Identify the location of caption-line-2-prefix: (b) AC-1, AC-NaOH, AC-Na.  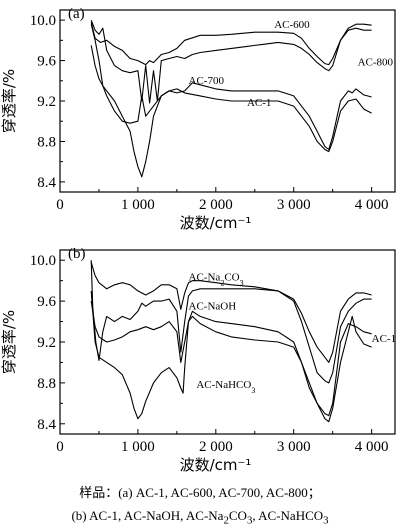
(147, 515).